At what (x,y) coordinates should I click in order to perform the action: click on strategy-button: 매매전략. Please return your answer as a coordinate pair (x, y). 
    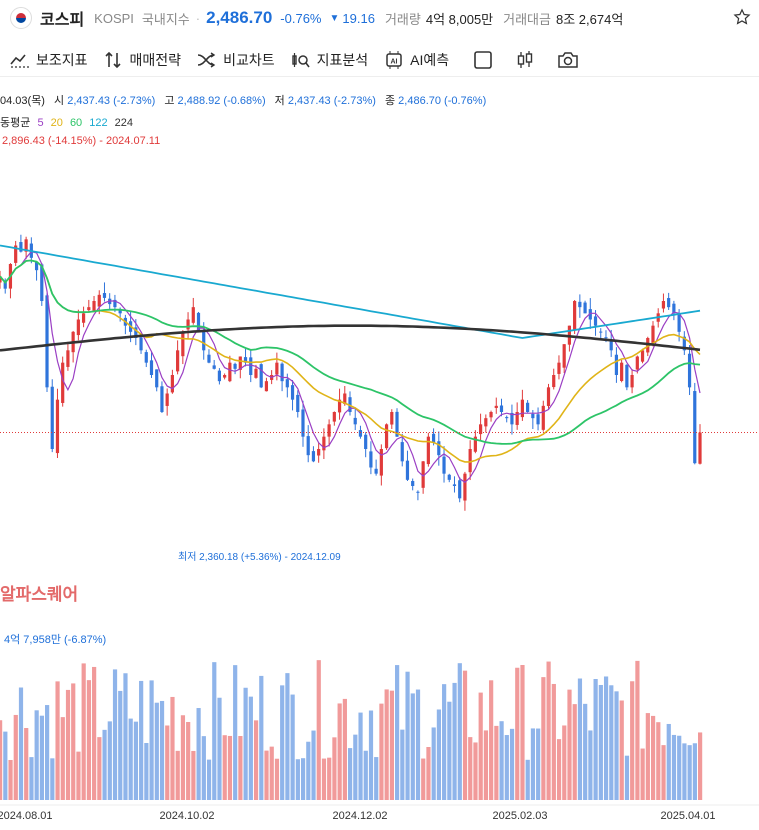
    Looking at the image, I should click on (143, 60).